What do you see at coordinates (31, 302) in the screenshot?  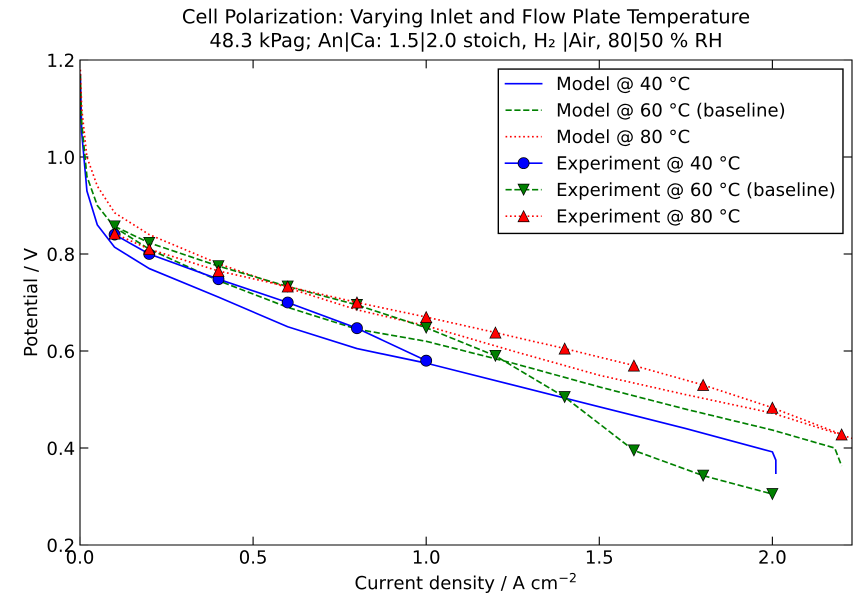 I see `y-axis-title: Potential / V` at bounding box center [31, 302].